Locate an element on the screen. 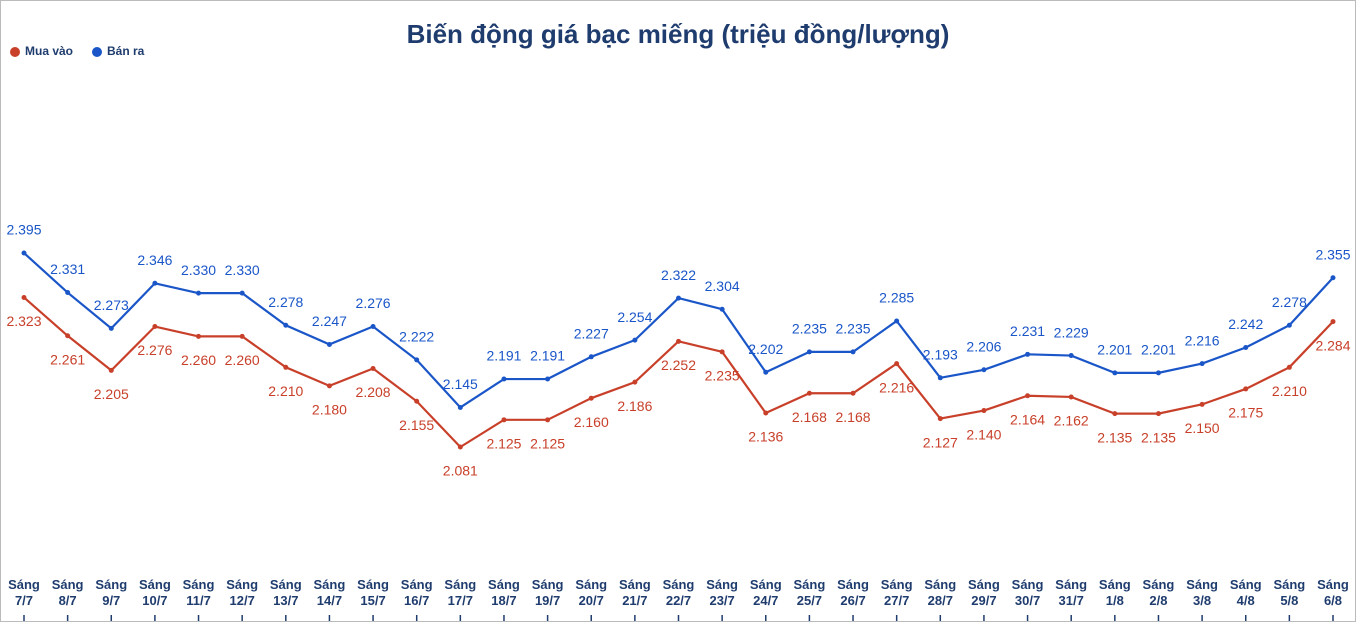 This screenshot has height=622, width=1356. data-label: 2.273 is located at coordinates (111, 305).